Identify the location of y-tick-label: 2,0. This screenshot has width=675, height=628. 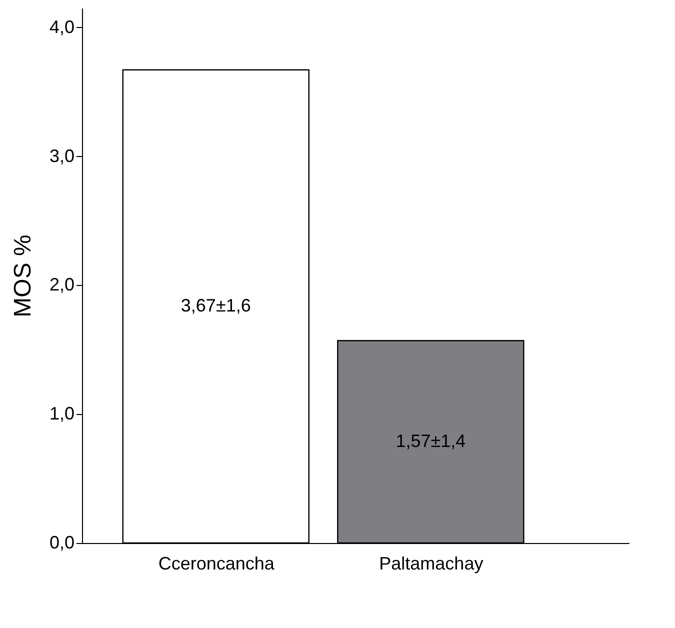
(61, 284).